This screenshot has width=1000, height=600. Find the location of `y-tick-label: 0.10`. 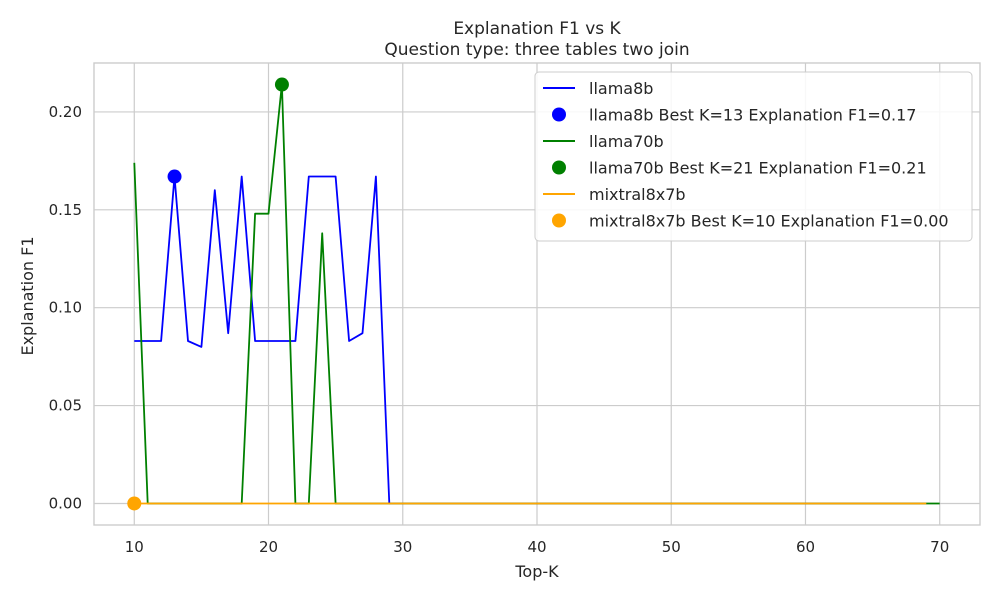

y-tick-label: 0.10 is located at coordinates (65, 308).